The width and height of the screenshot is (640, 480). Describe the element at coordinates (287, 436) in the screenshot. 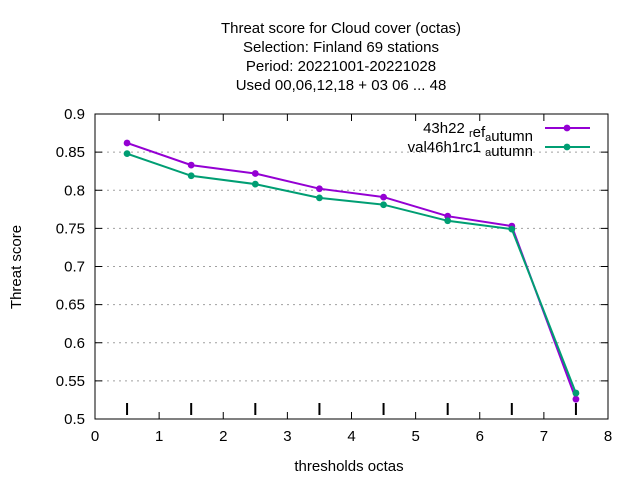

I see `x-tick-label-3: 3` at that location.